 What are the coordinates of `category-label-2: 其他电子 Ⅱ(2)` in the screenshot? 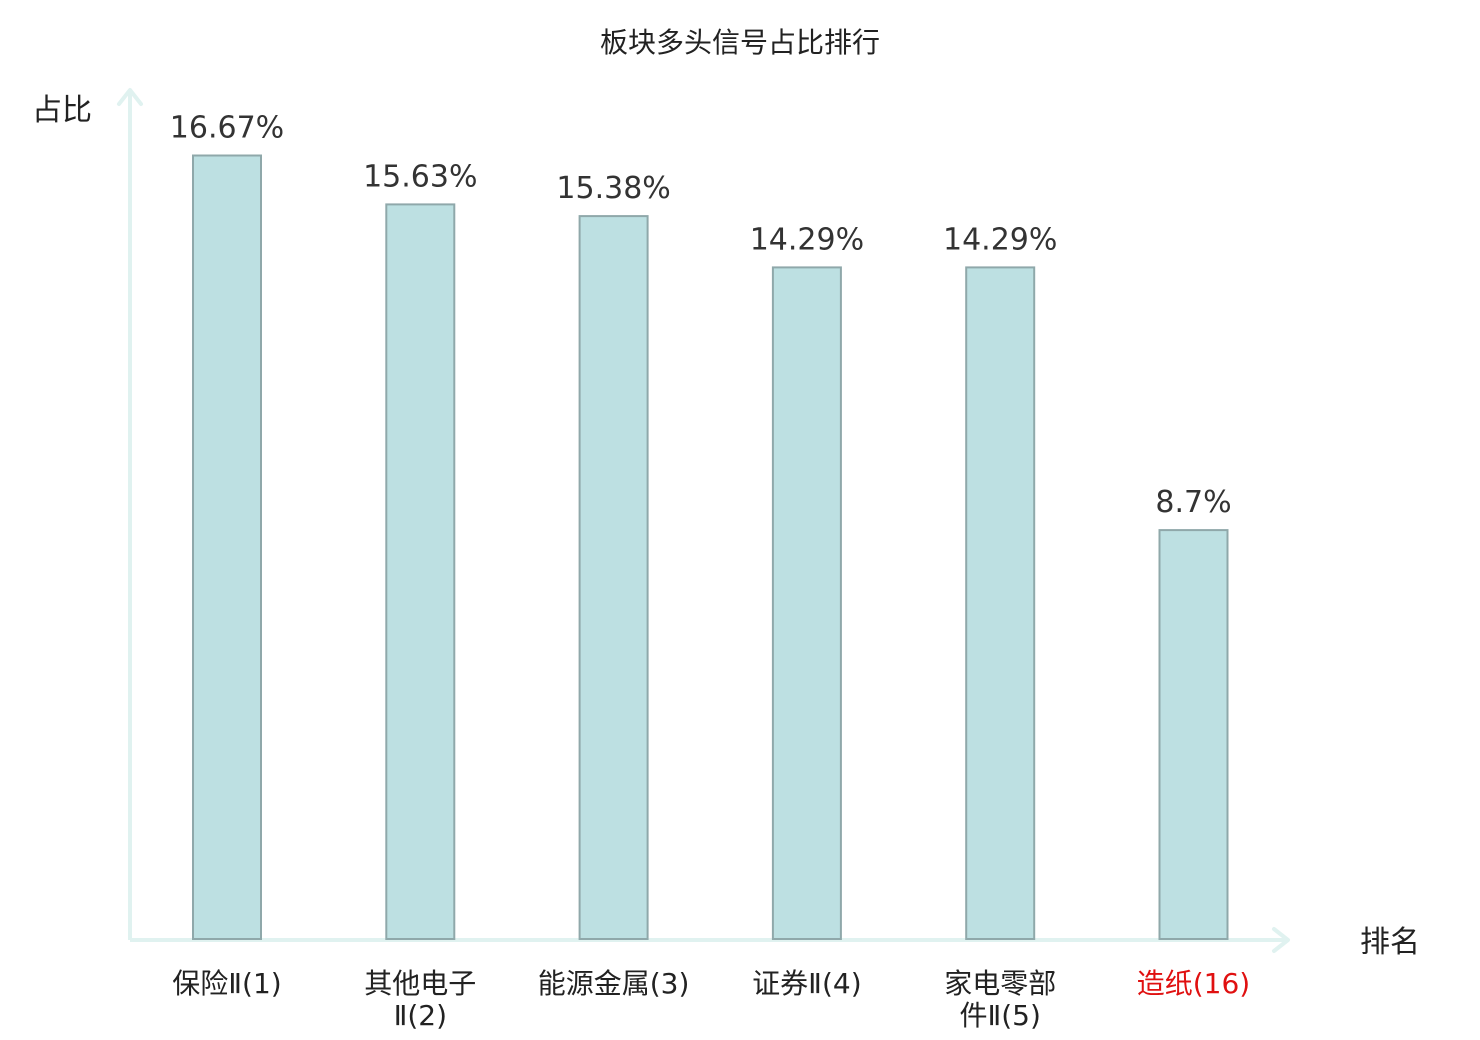 It's located at (420, 999).